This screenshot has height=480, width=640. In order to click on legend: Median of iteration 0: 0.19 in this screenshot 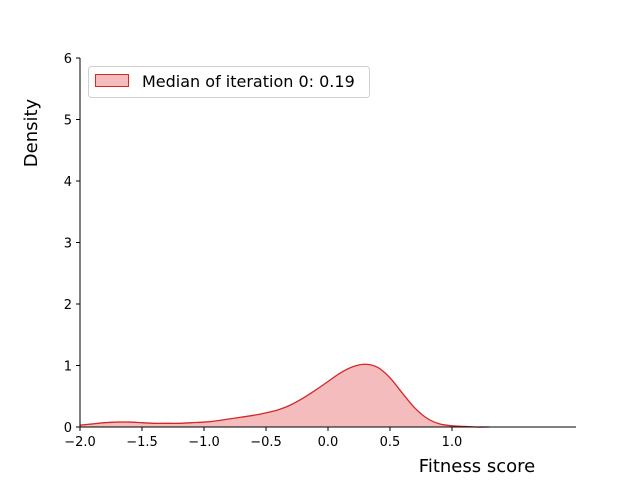, I will do `click(229, 82)`.